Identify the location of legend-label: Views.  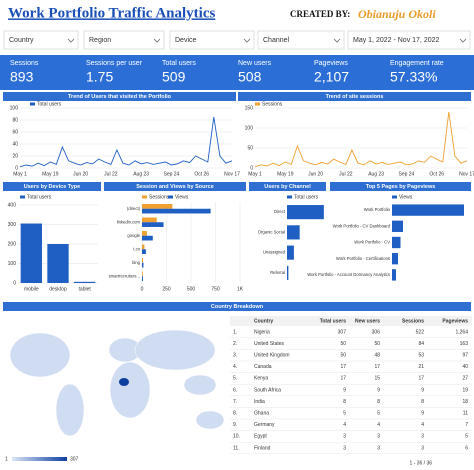
(182, 197).